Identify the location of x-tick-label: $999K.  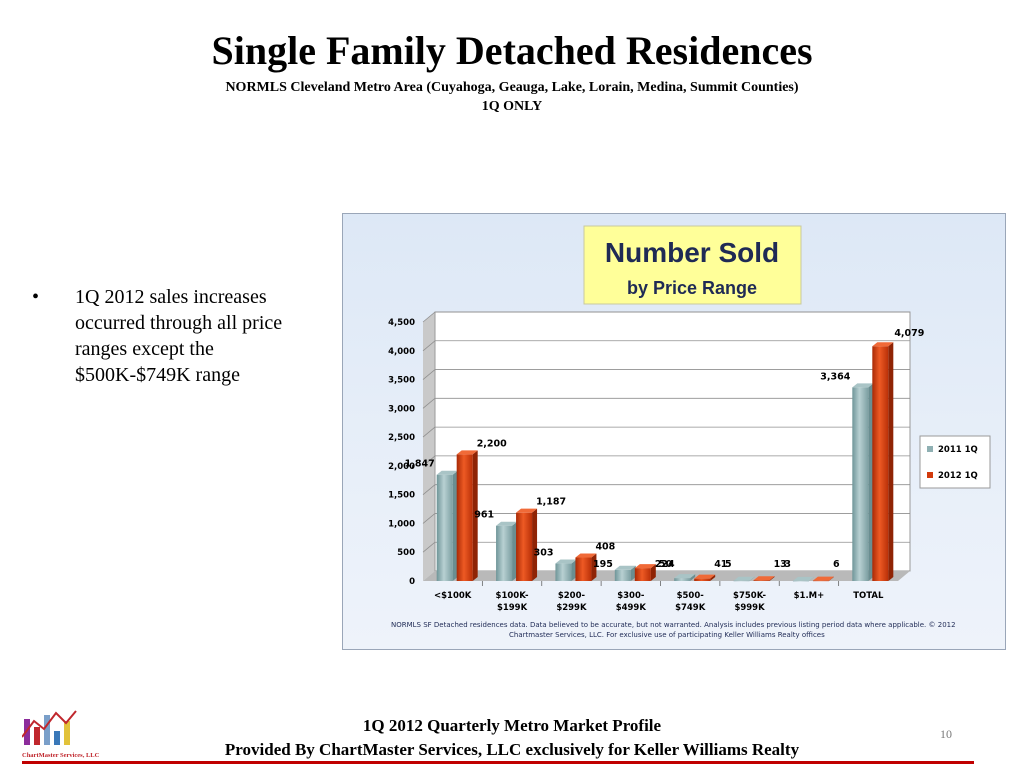
(749, 608).